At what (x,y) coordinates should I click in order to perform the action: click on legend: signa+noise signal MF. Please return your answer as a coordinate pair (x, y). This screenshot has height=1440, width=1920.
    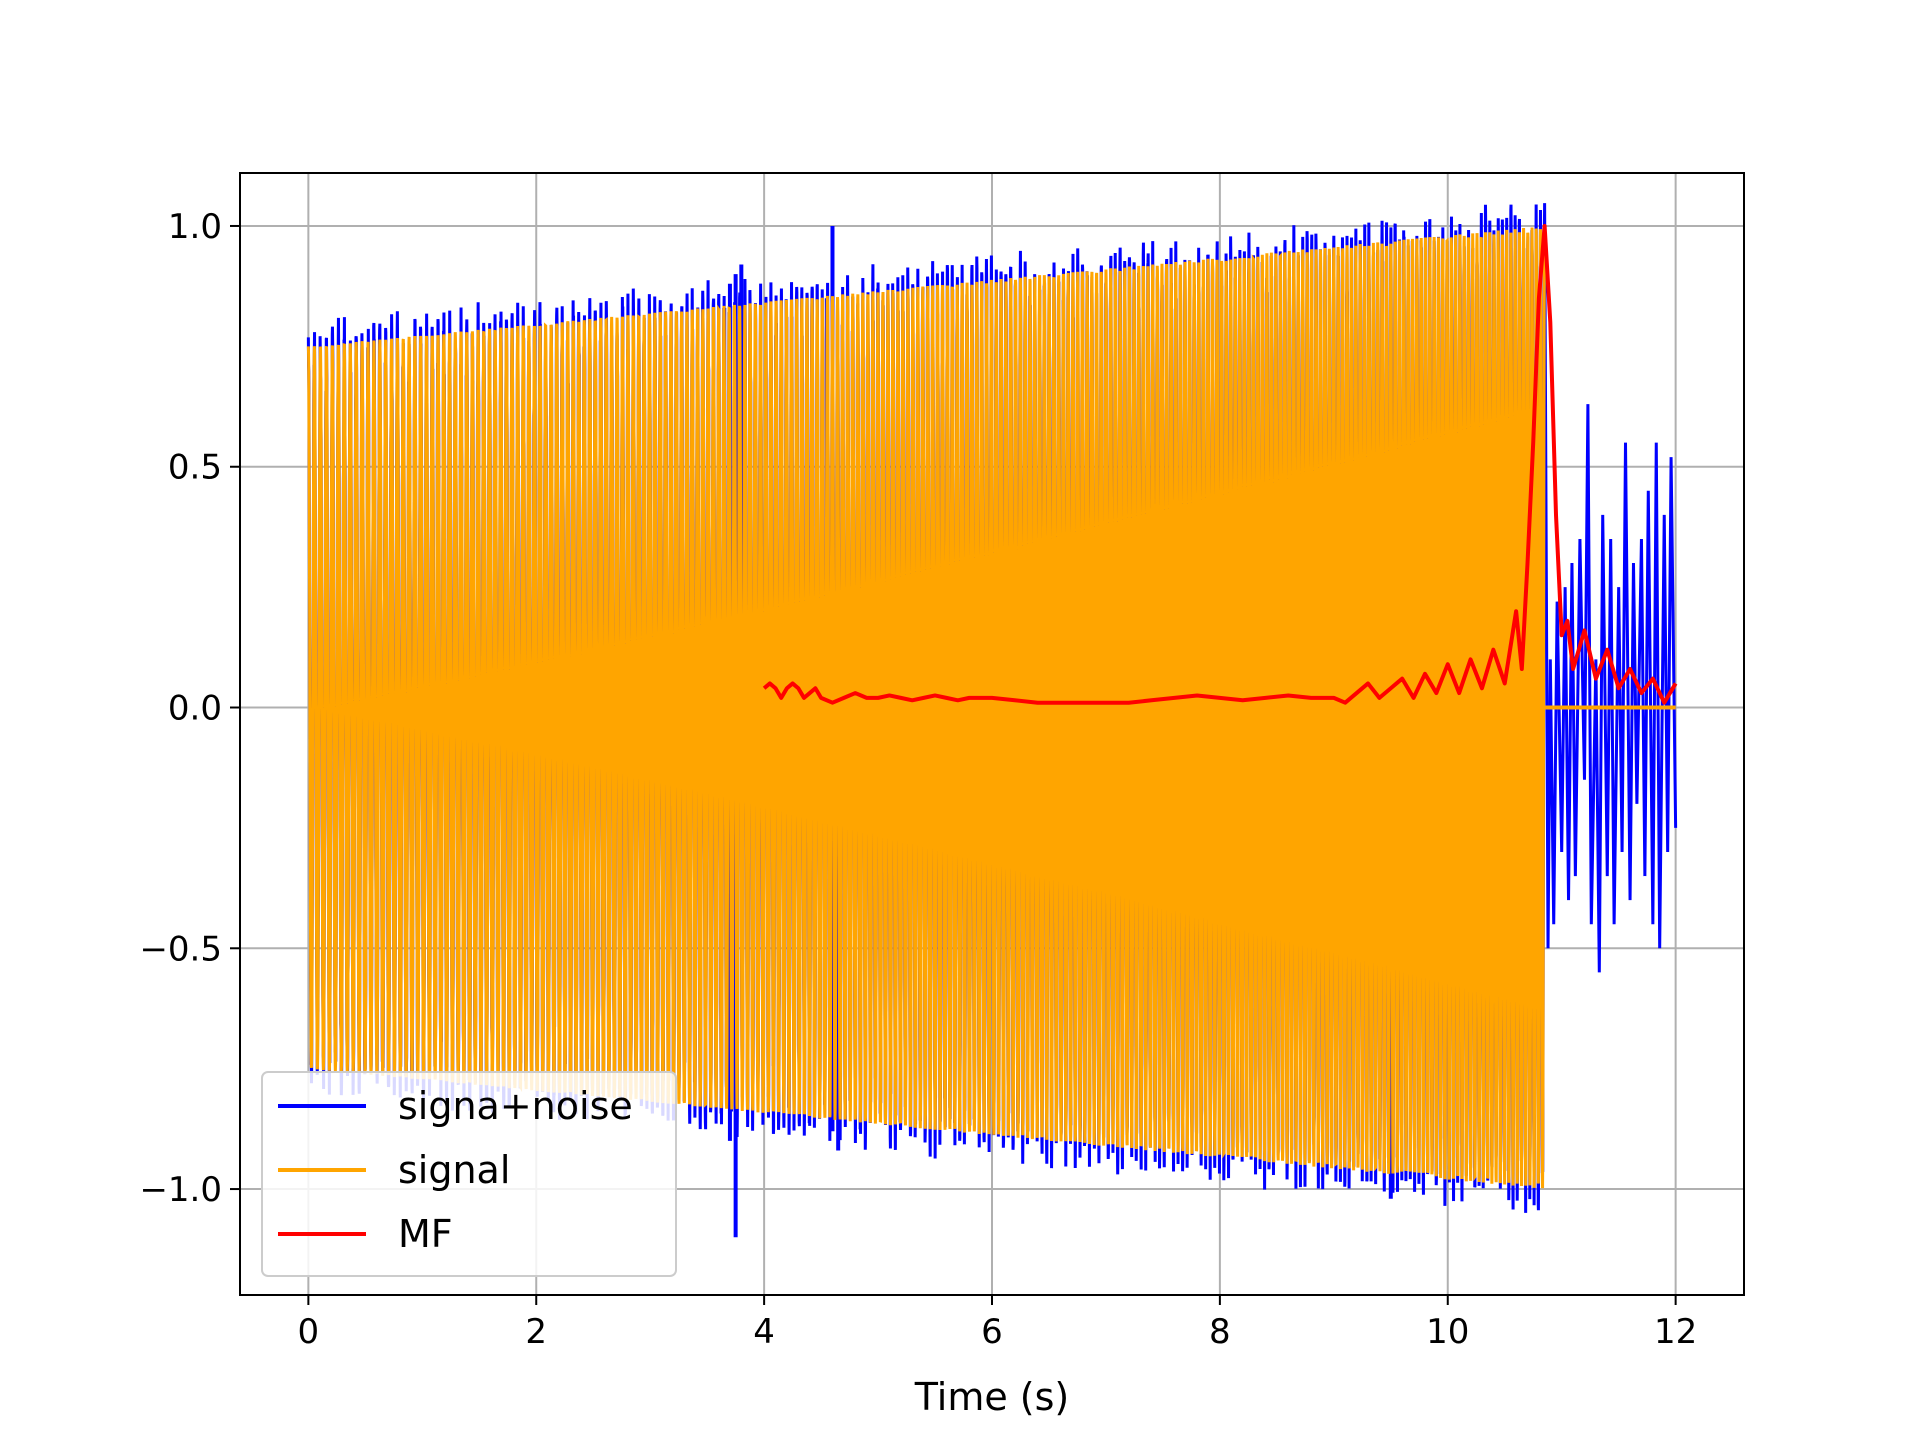
    Looking at the image, I should click on (469, 1174).